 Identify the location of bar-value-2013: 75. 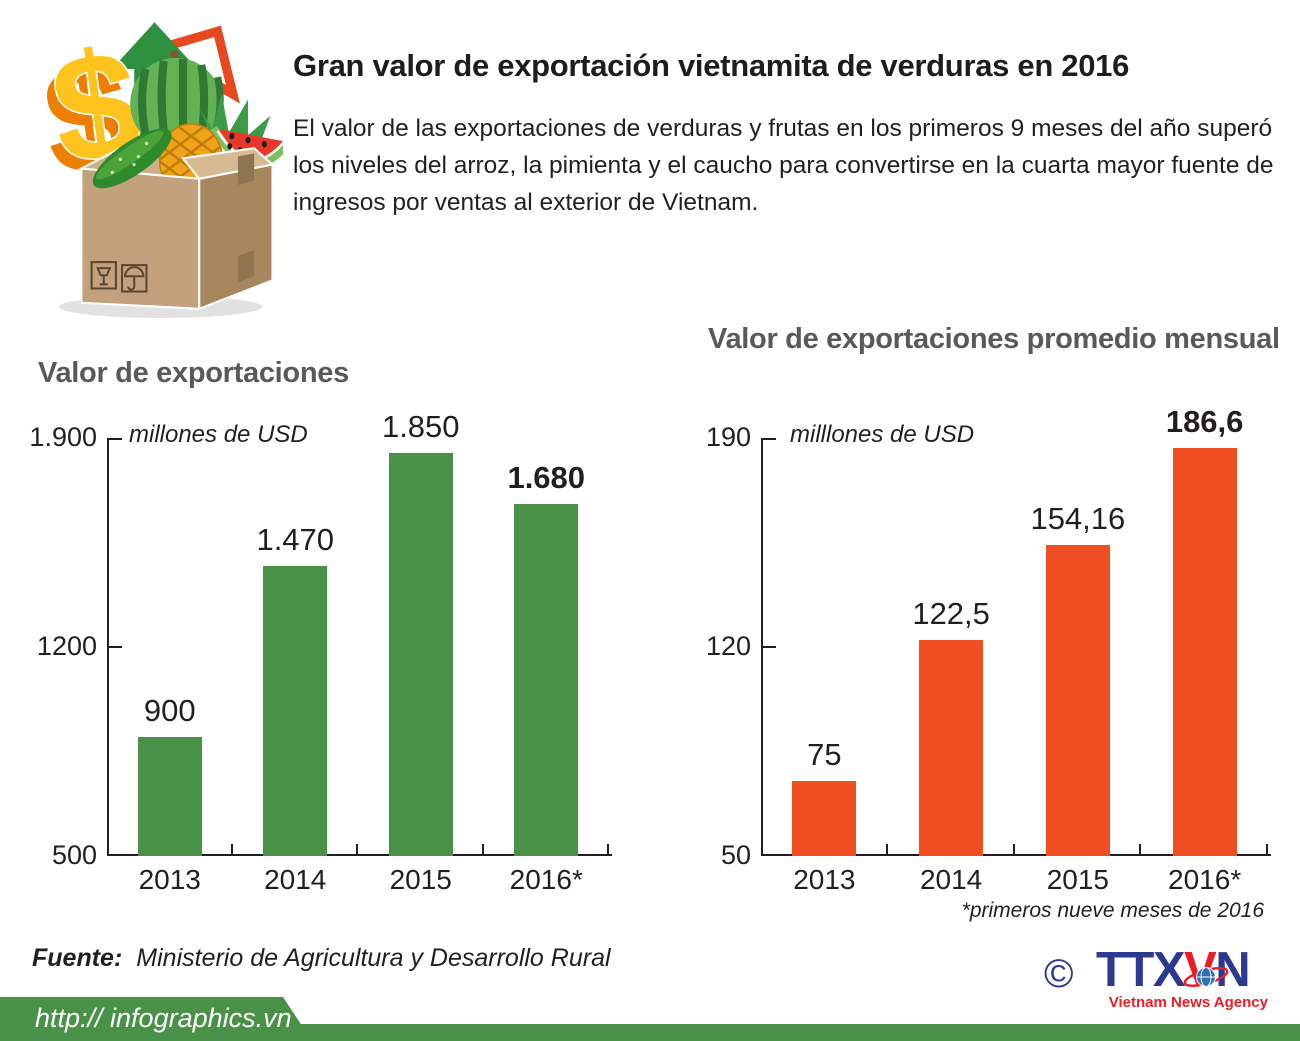
(824, 755).